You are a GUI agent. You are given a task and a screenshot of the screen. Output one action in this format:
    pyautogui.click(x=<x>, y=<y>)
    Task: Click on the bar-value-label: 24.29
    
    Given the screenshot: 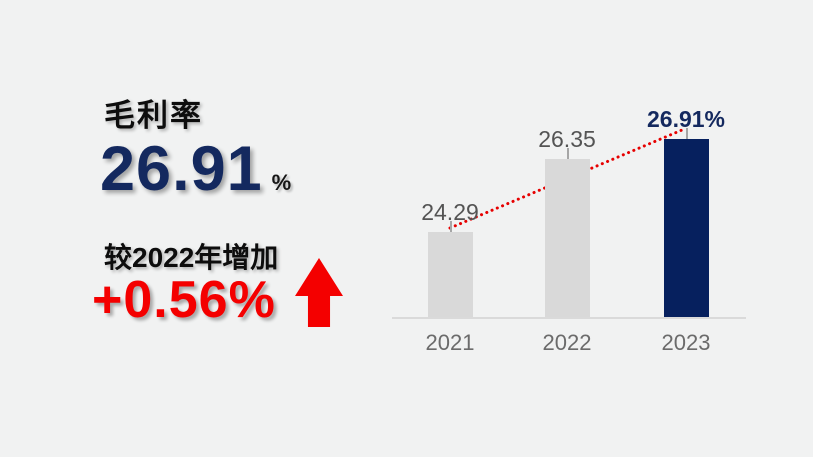 What is the action you would take?
    pyautogui.click(x=450, y=212)
    